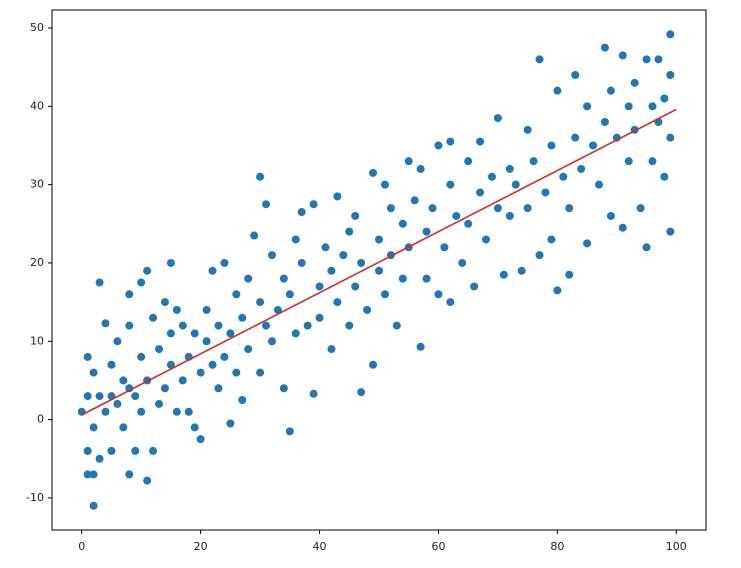 The width and height of the screenshot is (741, 568). What do you see at coordinates (35, 497) in the screenshot?
I see `y-tick-label: -10` at bounding box center [35, 497].